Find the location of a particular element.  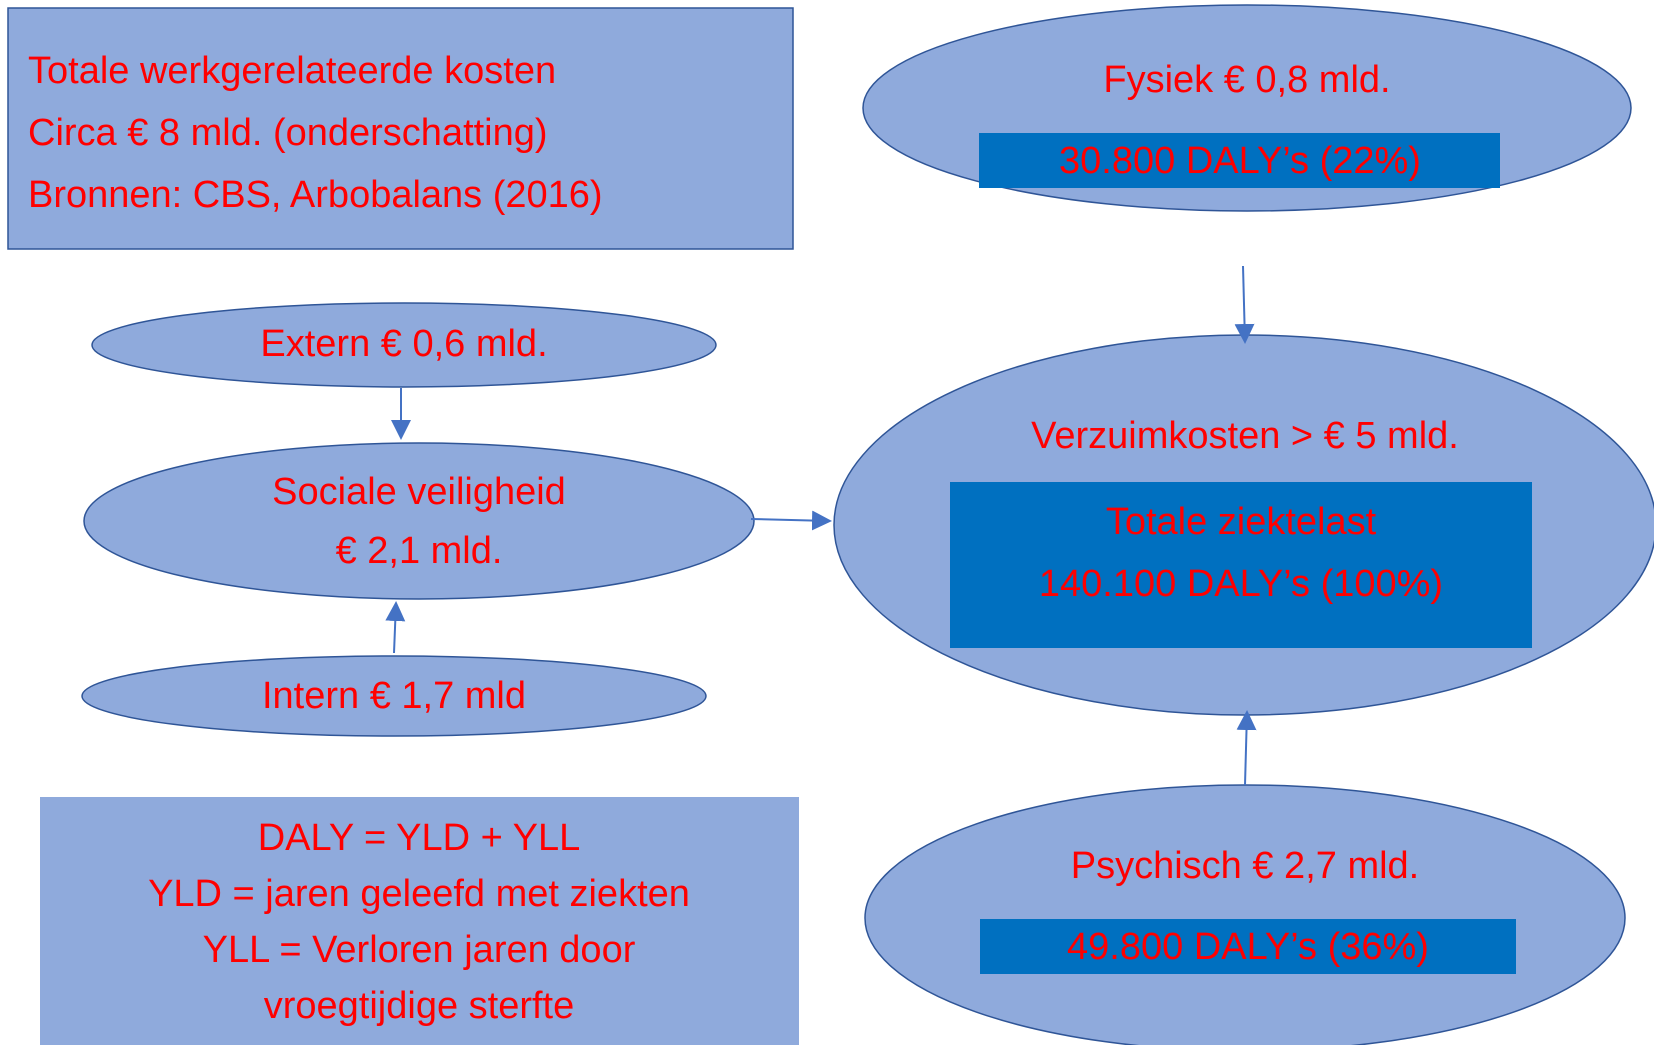

node-detail: Totale ziektelast is located at coordinates (1241, 522).